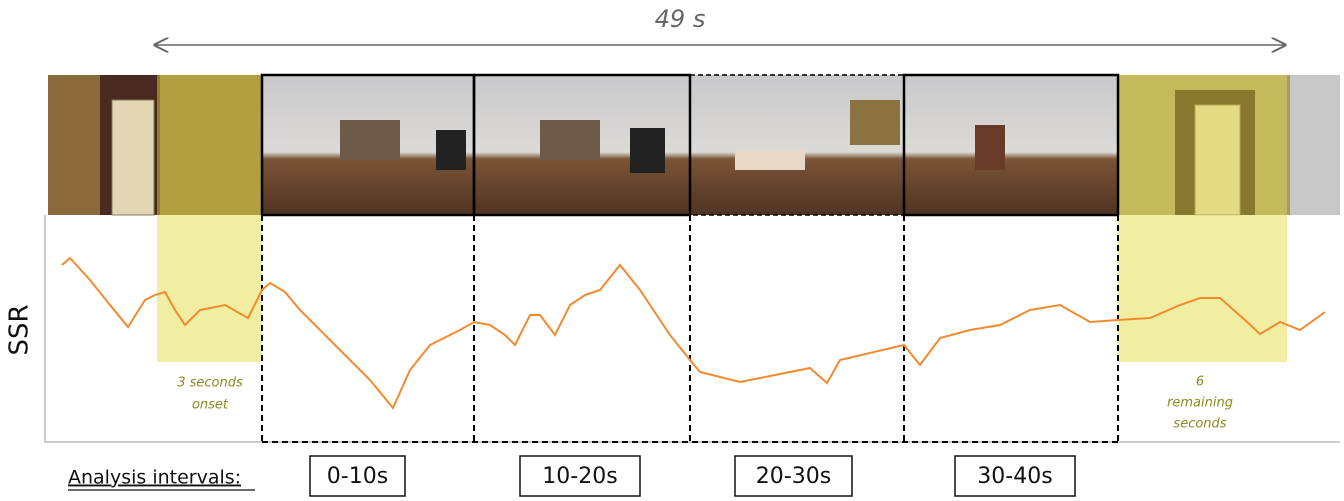  I want to click on onset-note: onset, so click(210, 405).